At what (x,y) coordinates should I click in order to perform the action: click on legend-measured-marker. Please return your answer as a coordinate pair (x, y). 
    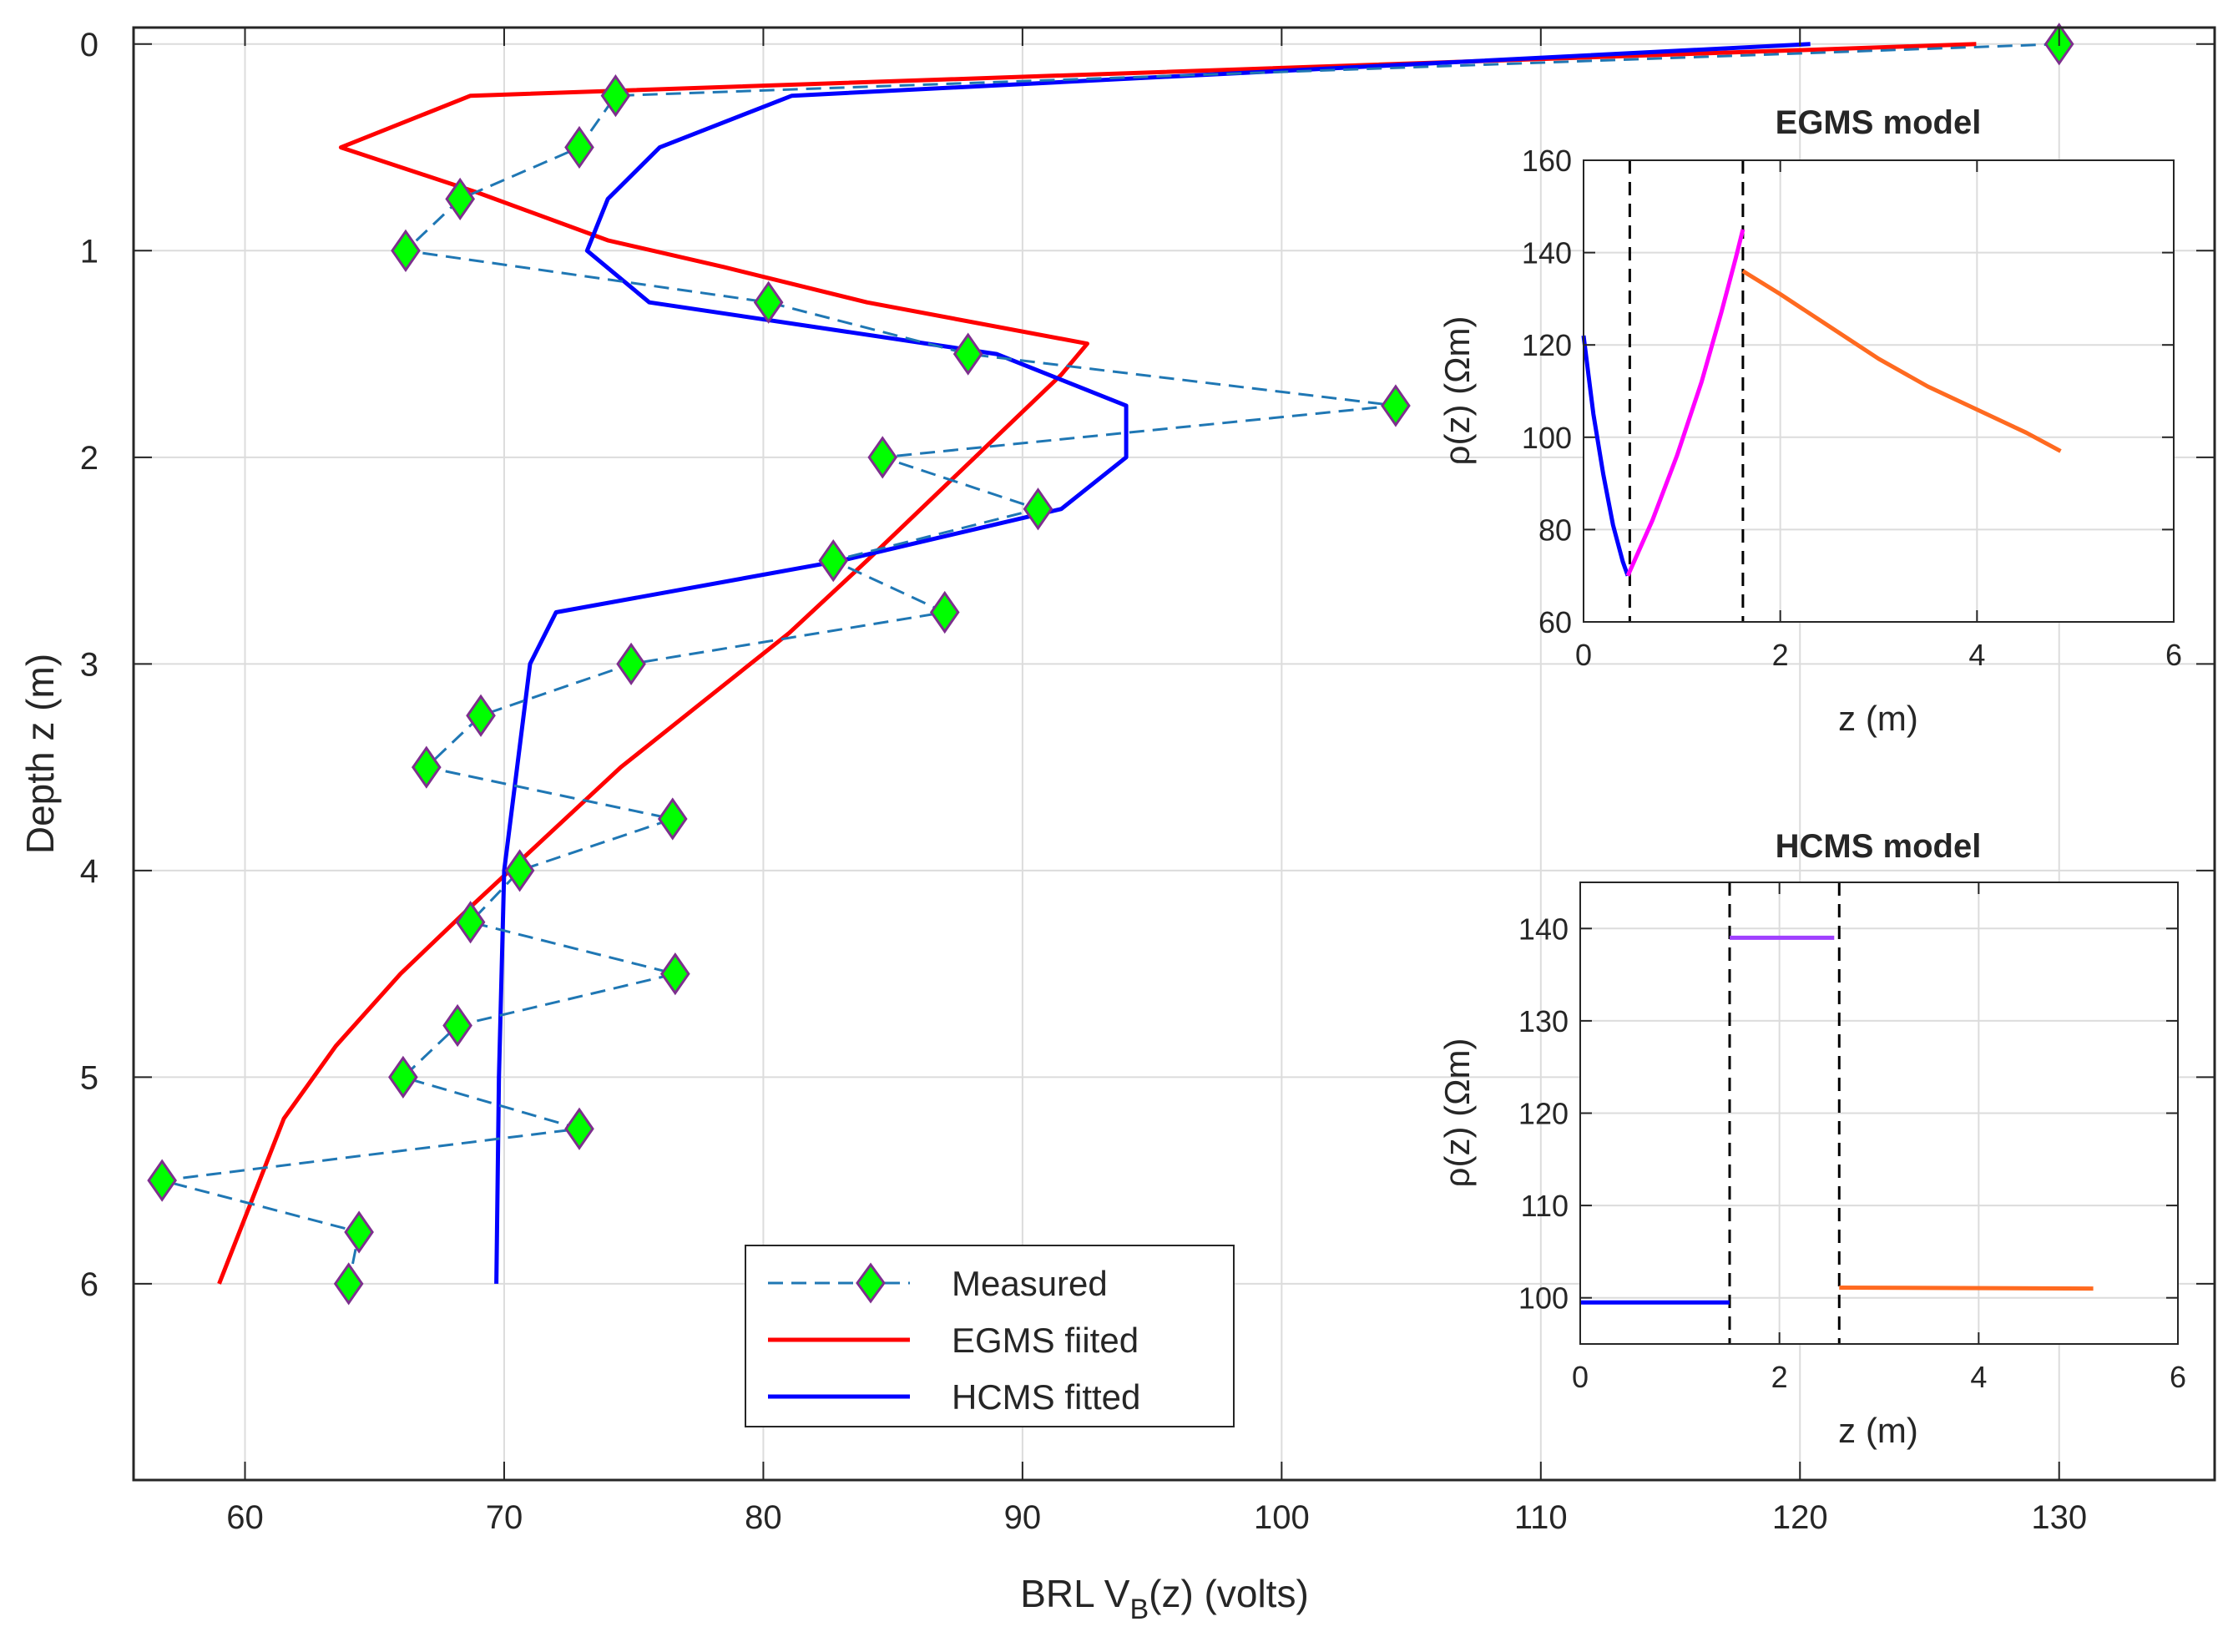
    Looking at the image, I should click on (871, 1283).